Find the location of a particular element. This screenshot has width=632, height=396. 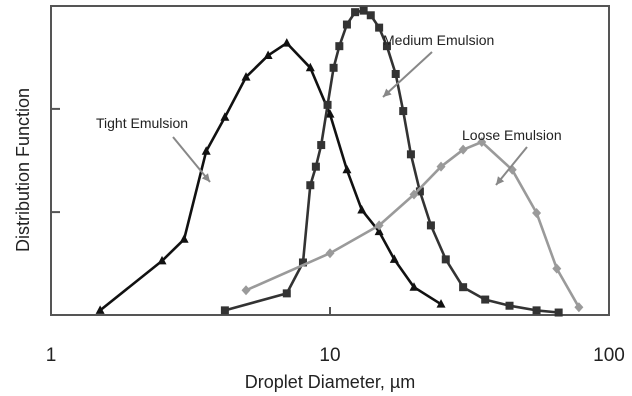

annotation-arrow-medium-emulsion is located at coordinates (407, 74).